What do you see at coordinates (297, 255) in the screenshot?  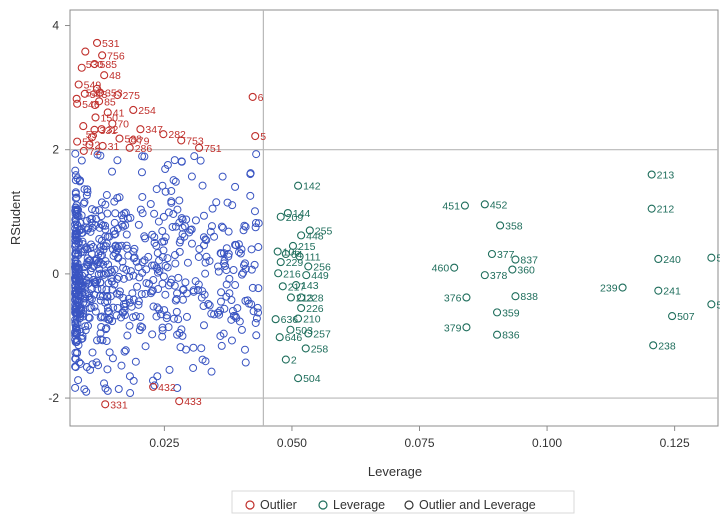 I see `point-label: 64` at bounding box center [297, 255].